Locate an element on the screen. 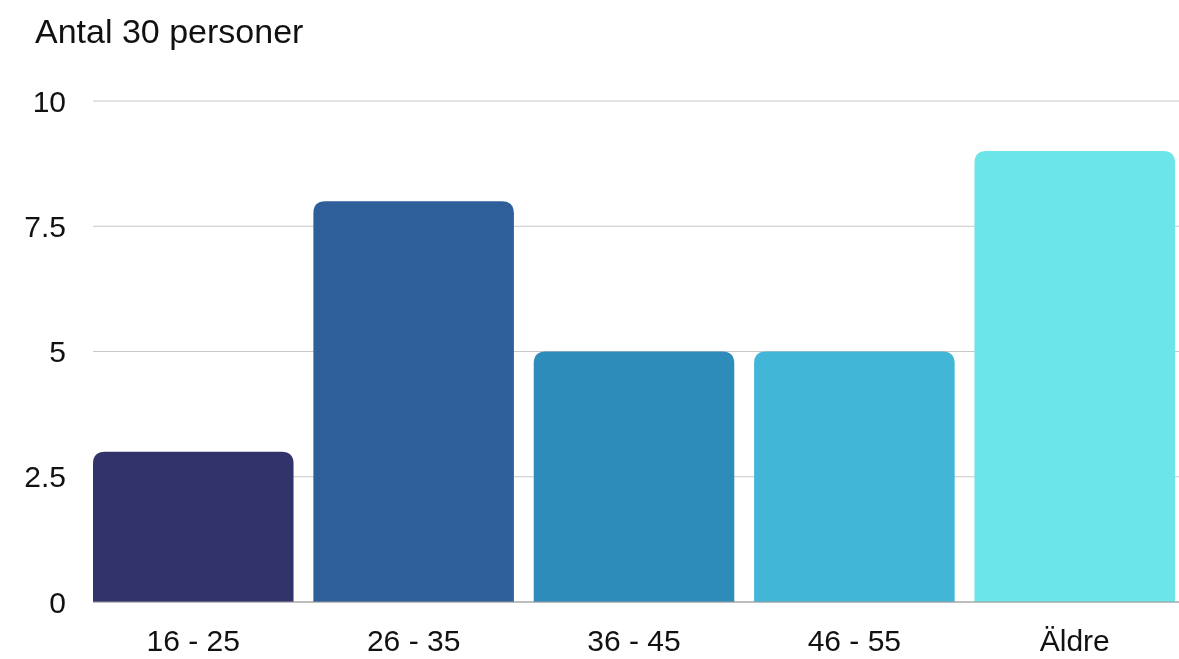 Image resolution: width=1179 pixels, height=659 pixels. x-tick-label: Äldre is located at coordinates (1074, 640).